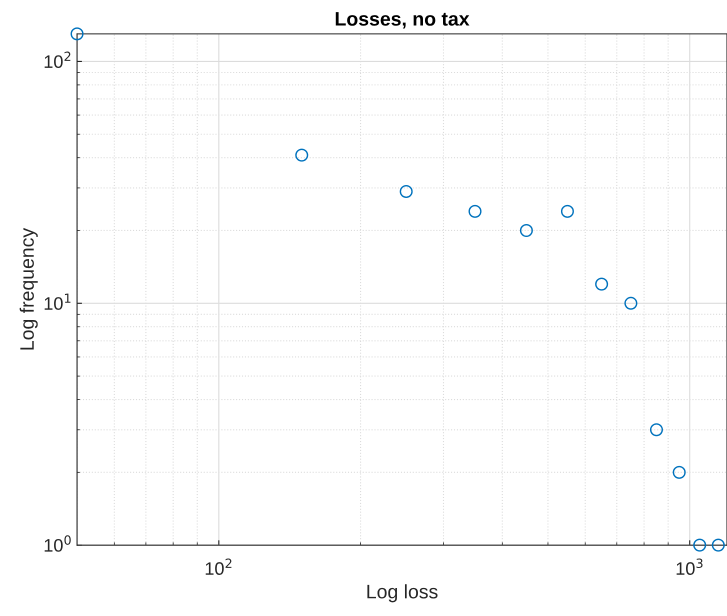 The width and height of the screenshot is (727, 616). Describe the element at coordinates (403, 20) in the screenshot. I see `chart-title: Losses, no tax` at that location.